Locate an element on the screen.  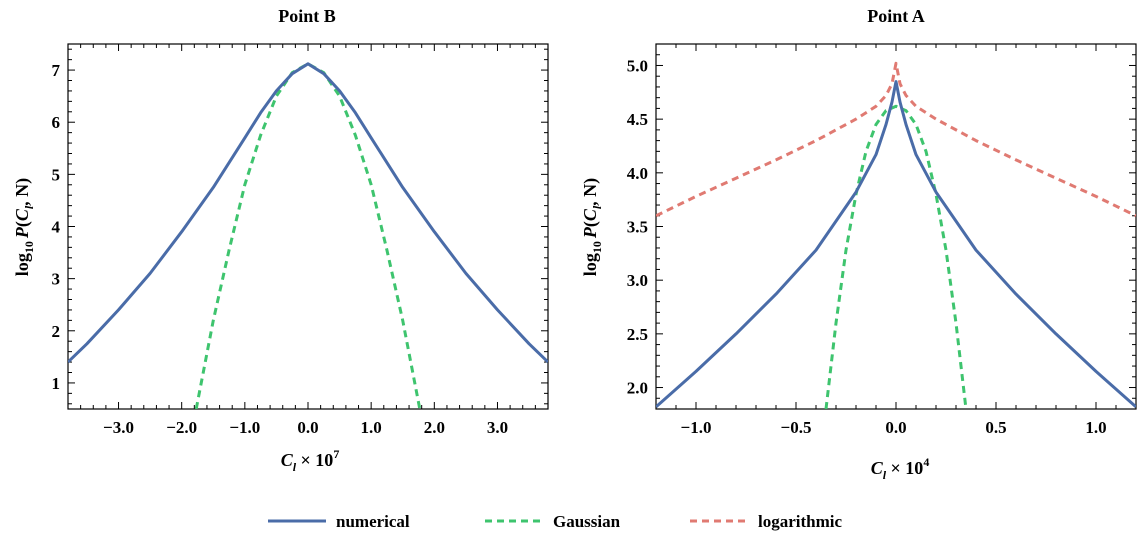
legend-item-numerical: numerical is located at coordinates (339, 521).